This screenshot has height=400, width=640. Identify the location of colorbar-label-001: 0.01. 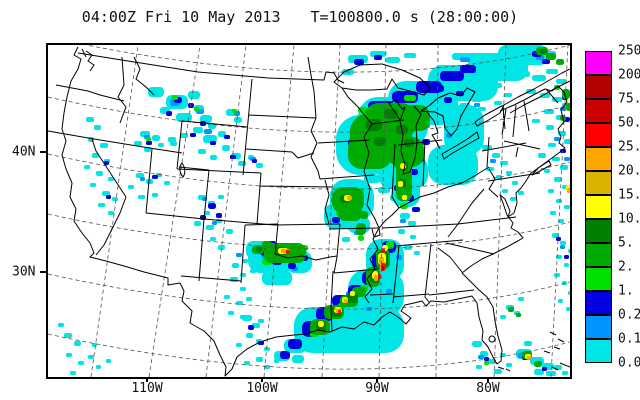
(629, 363).